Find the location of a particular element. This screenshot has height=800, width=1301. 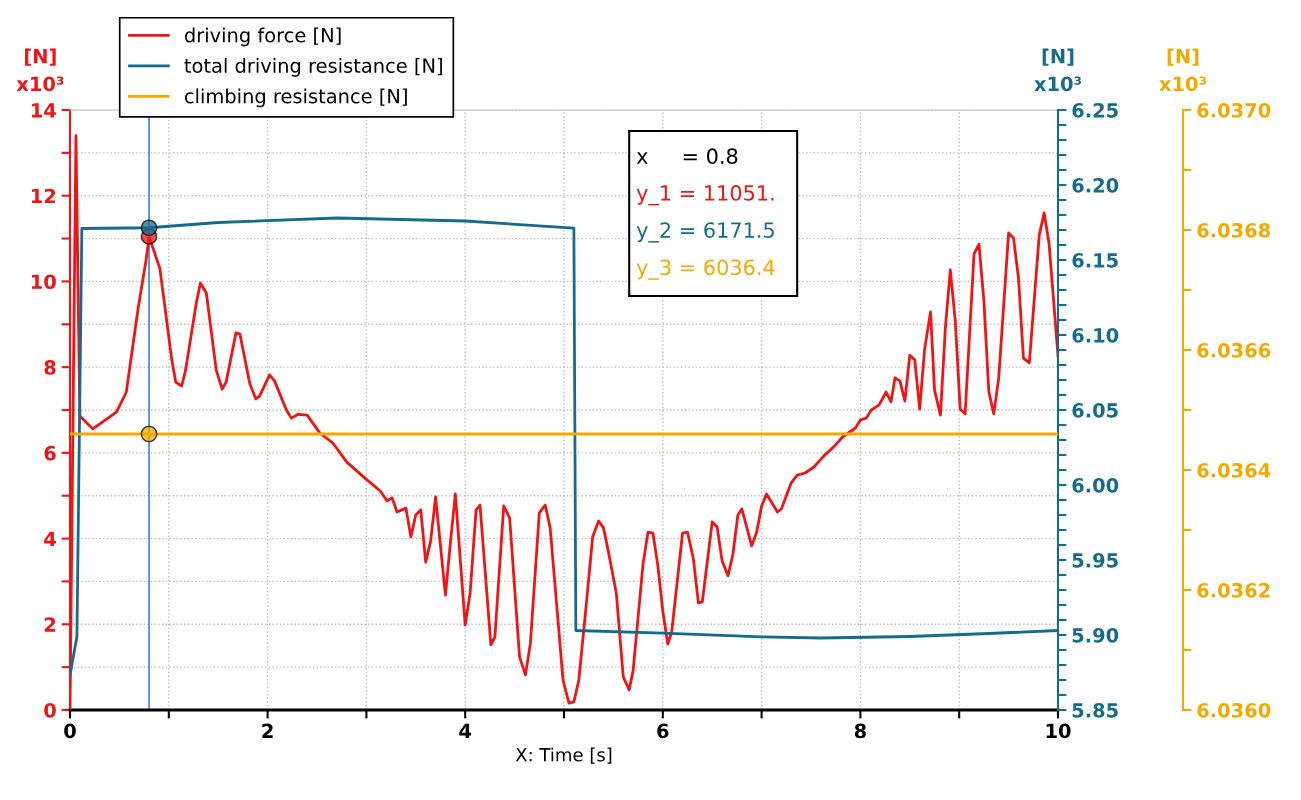

y3-tick-label: 6.0360 is located at coordinates (1234, 710).